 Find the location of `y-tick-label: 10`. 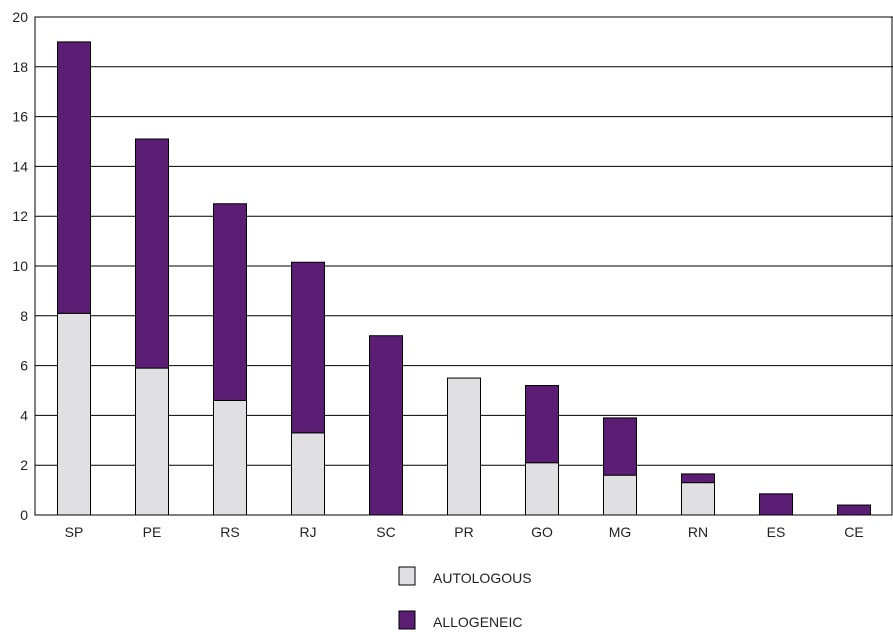

y-tick-label: 10 is located at coordinates (20, 266).